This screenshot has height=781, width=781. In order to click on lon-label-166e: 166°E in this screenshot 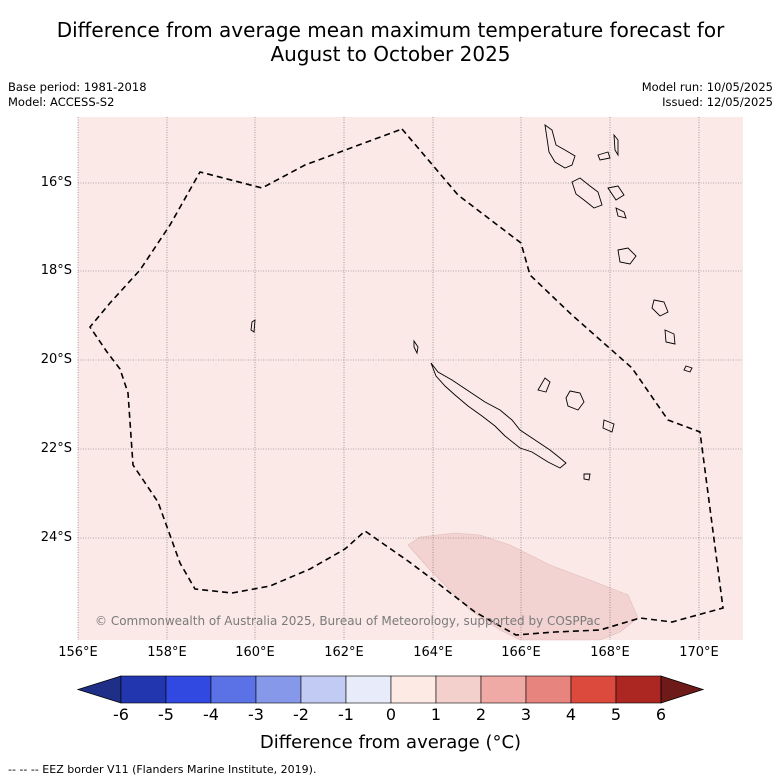, I will do `click(521, 652)`.